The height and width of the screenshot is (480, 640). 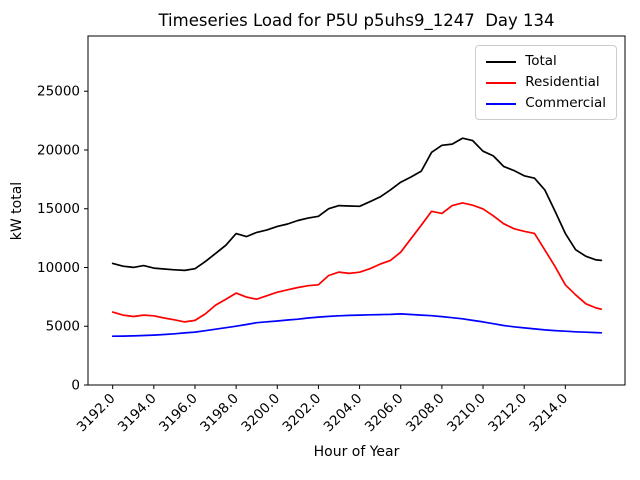 What do you see at coordinates (58, 209) in the screenshot?
I see `y-tick-label: 15000` at bounding box center [58, 209].